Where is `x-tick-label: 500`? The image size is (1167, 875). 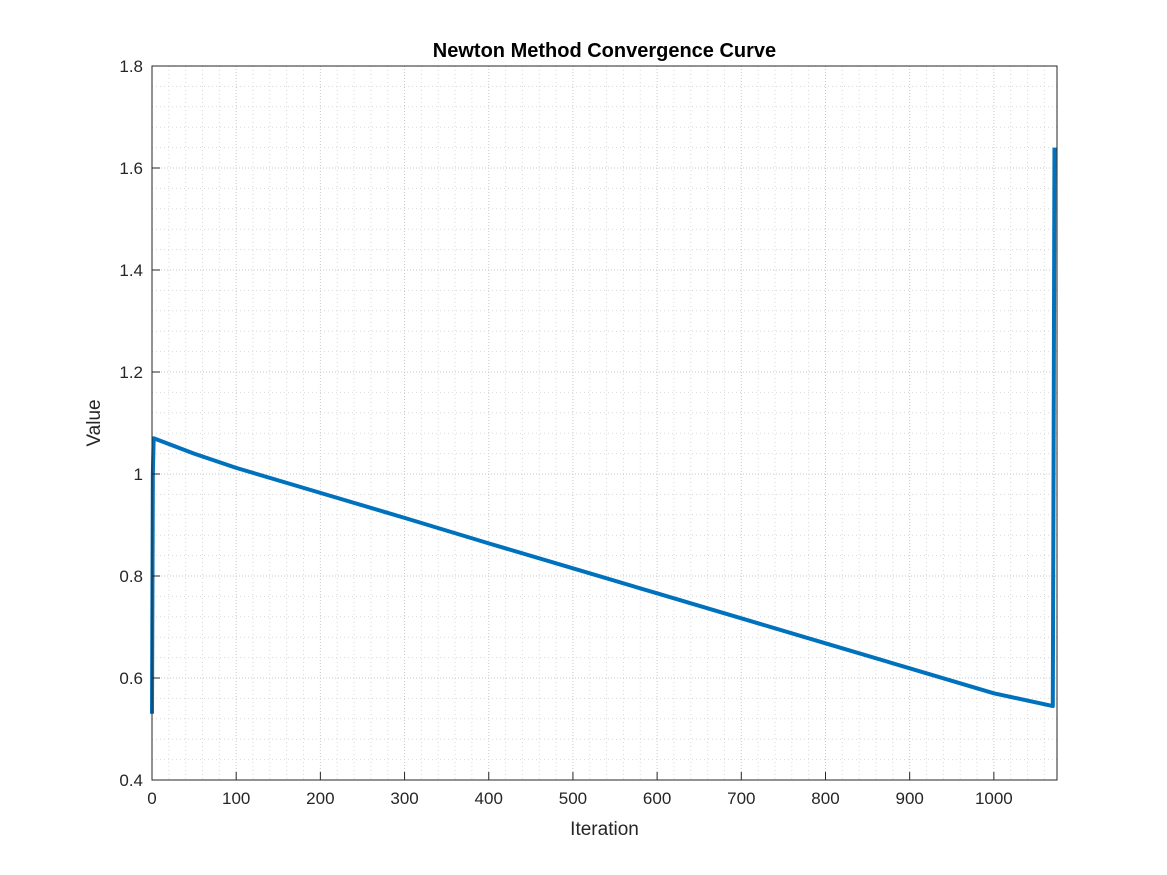
x-tick-label: 500 is located at coordinates (573, 798).